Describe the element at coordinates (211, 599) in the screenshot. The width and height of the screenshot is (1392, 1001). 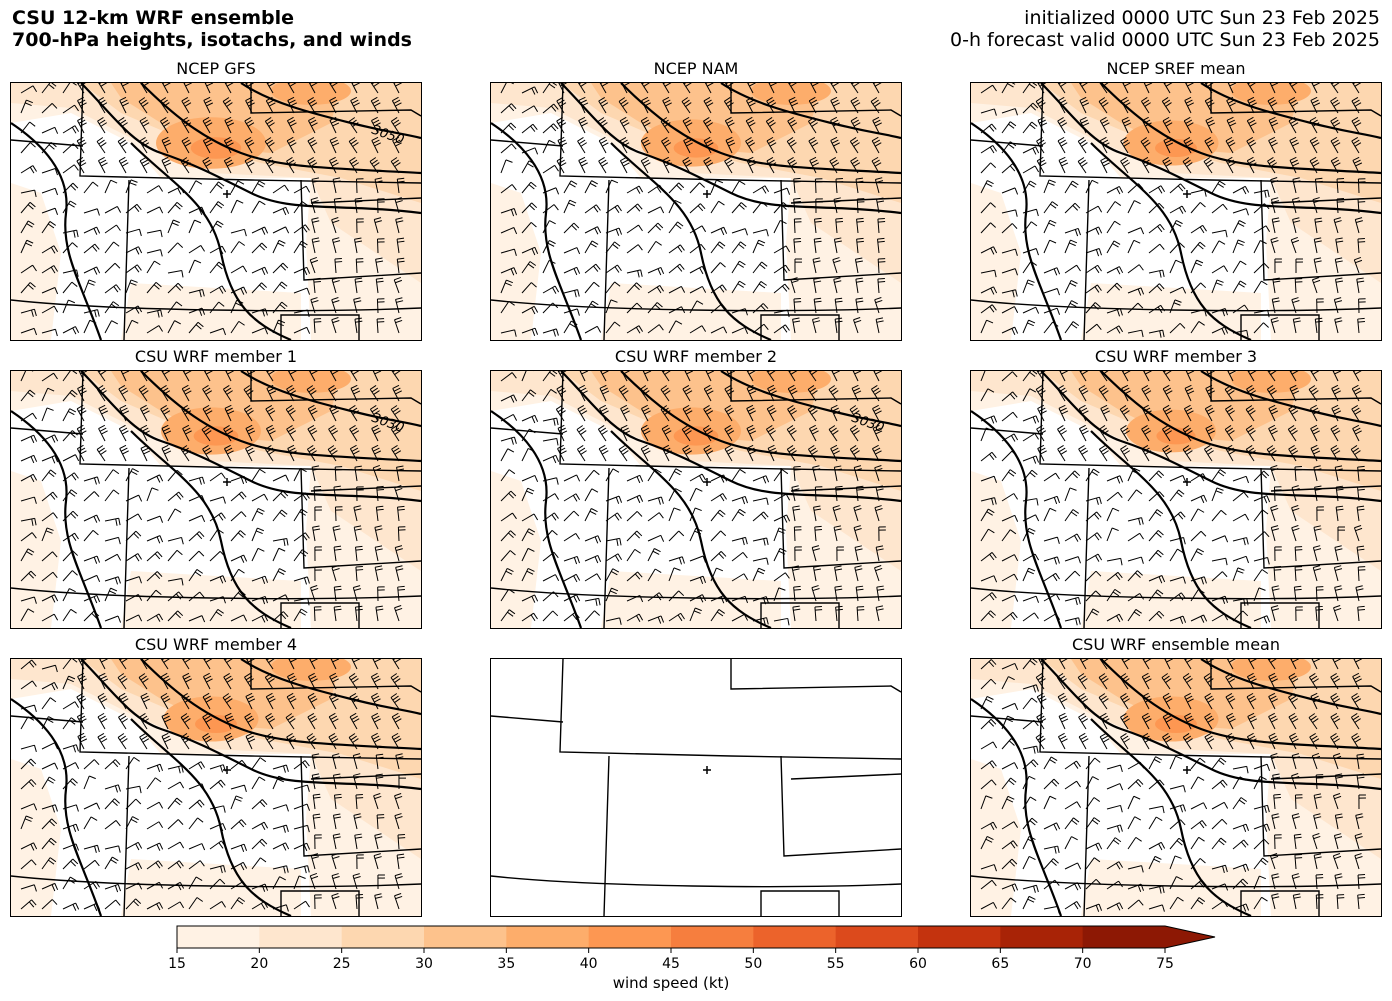
I see `isotach-south` at that location.